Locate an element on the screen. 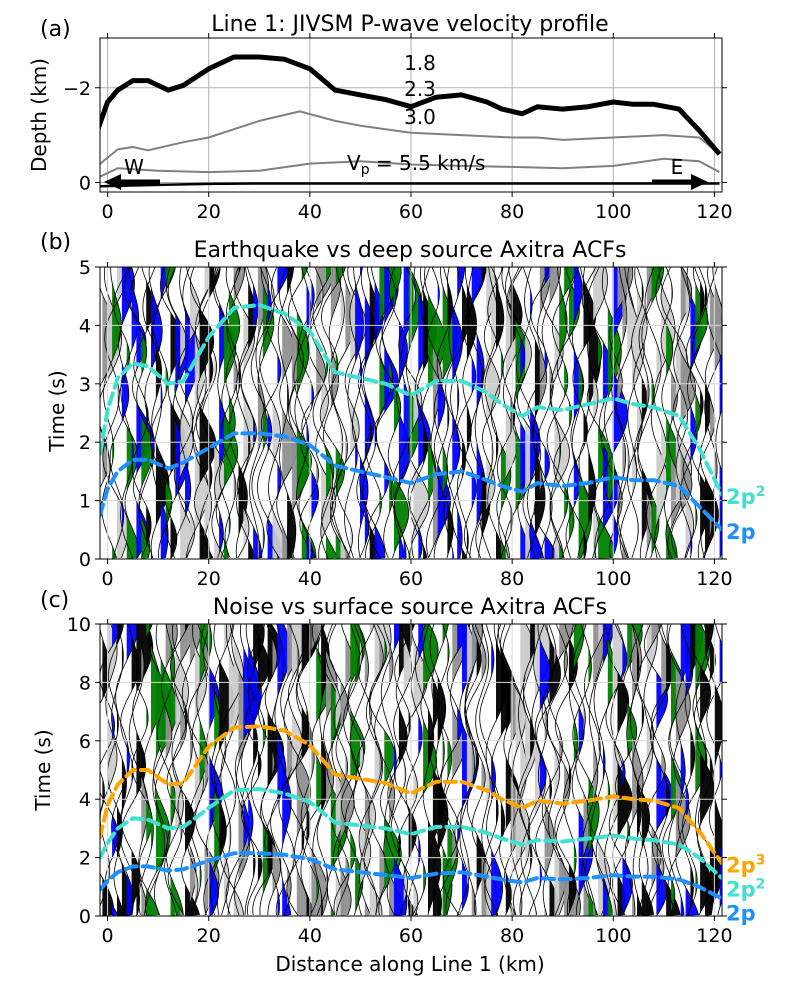  phase-curve is located at coordinates (411, 481).